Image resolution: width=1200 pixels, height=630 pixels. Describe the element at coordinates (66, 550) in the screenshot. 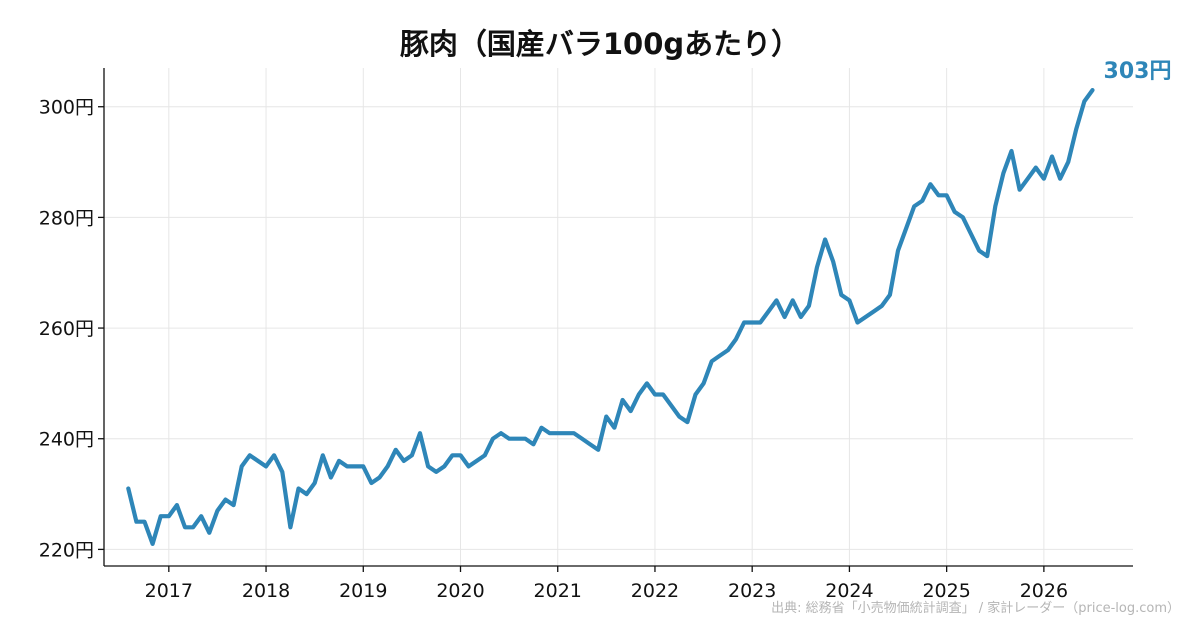

I see `y-tick-label: 220円` at that location.